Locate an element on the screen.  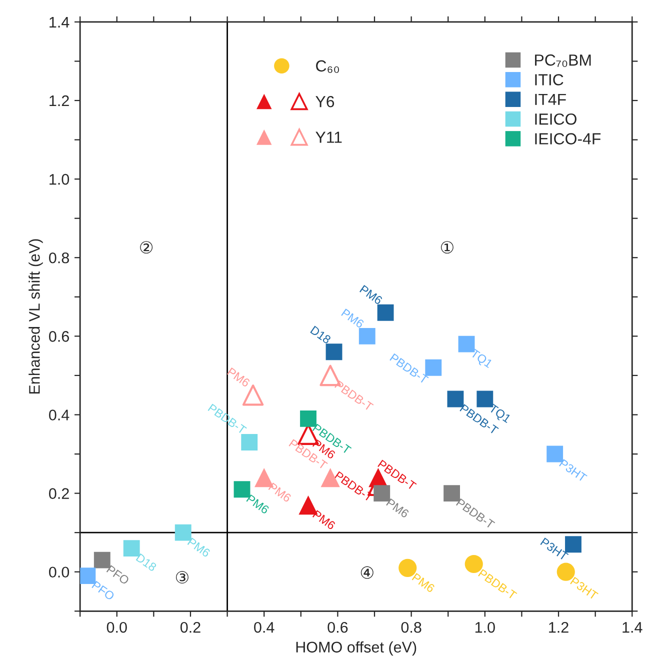
y-tick-label: 0.4 is located at coordinates (59, 415).